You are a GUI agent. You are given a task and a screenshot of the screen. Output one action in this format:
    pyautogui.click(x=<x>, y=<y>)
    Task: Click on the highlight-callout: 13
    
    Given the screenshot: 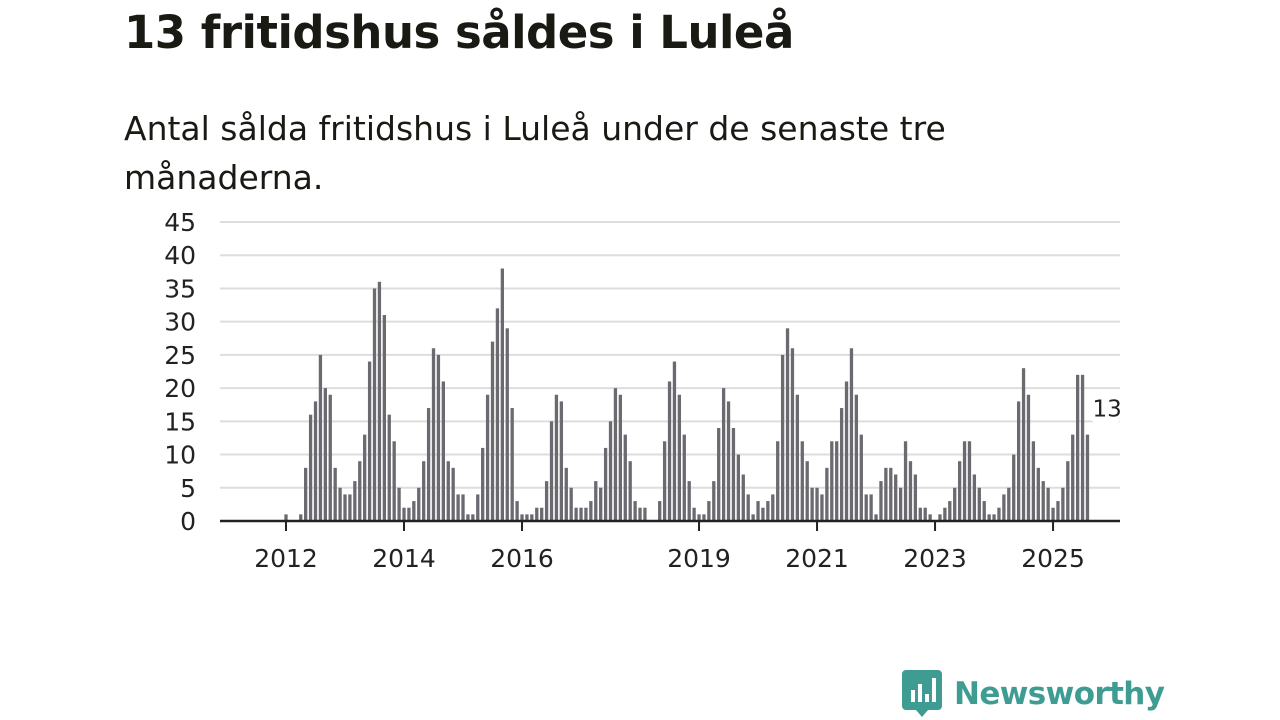 What is the action you would take?
    pyautogui.click(x=1106, y=409)
    